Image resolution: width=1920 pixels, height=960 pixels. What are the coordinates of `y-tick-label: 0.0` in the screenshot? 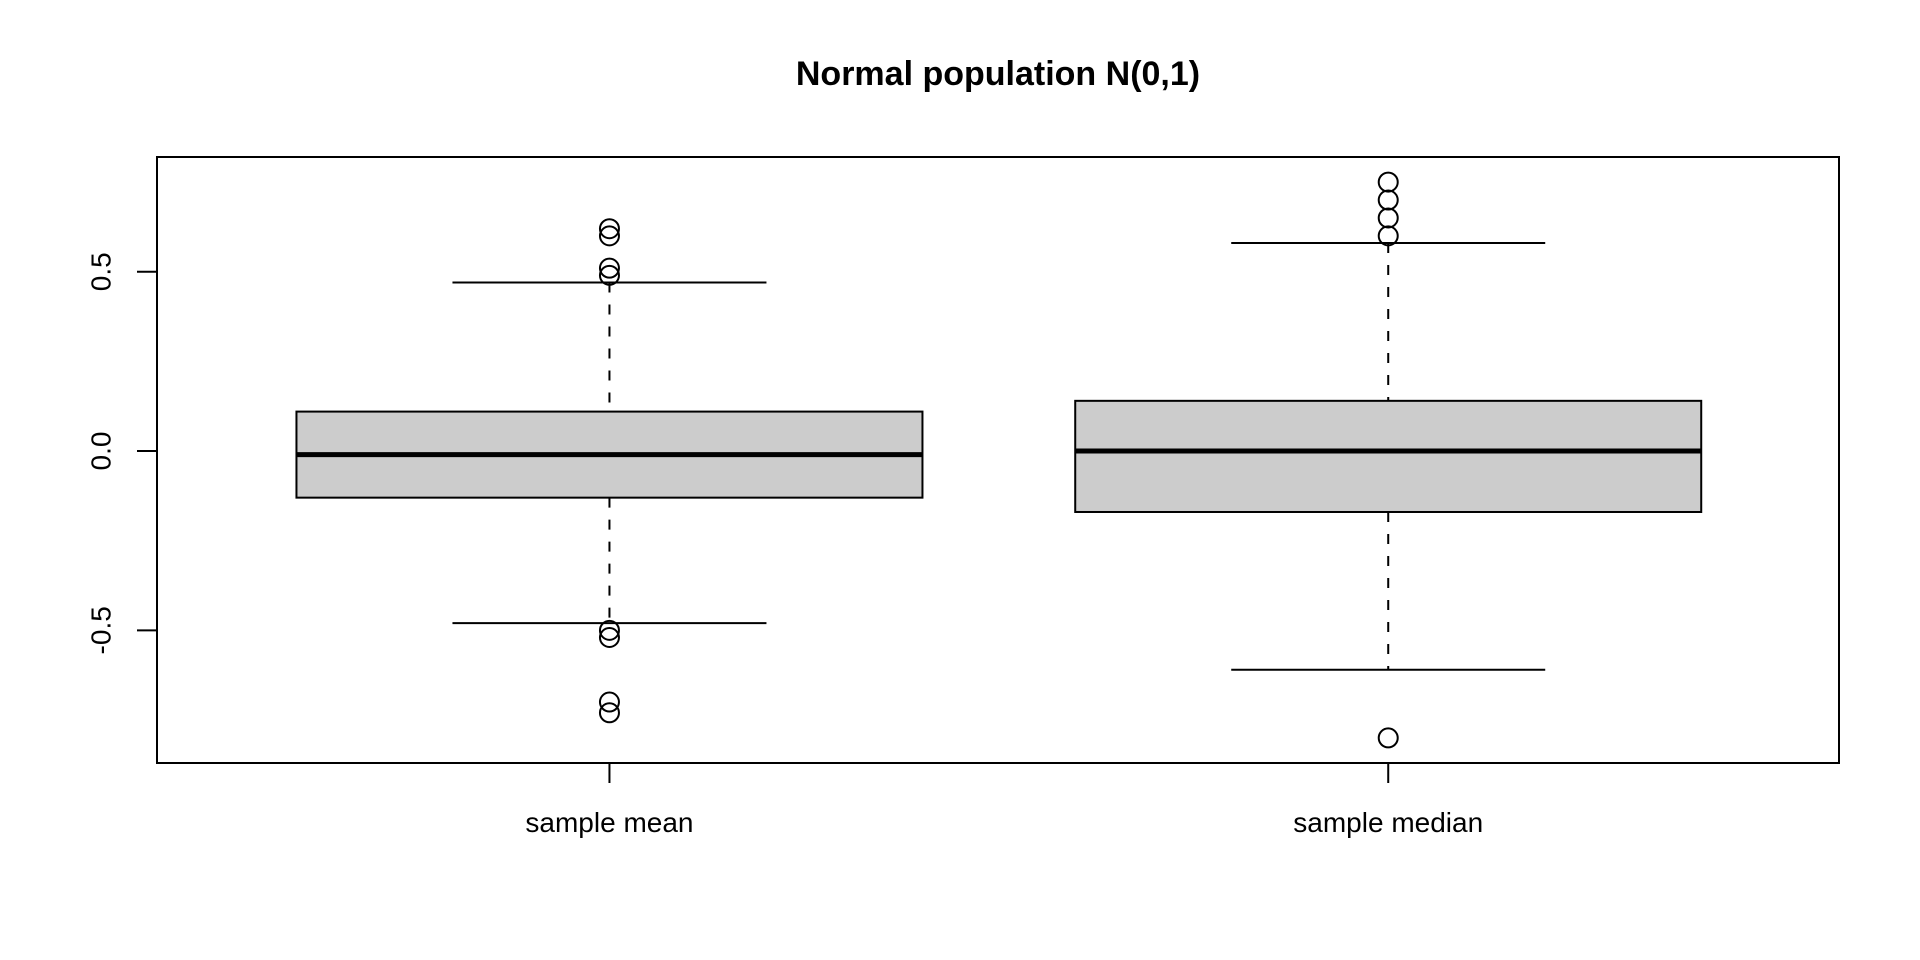 It's located at (100, 451).